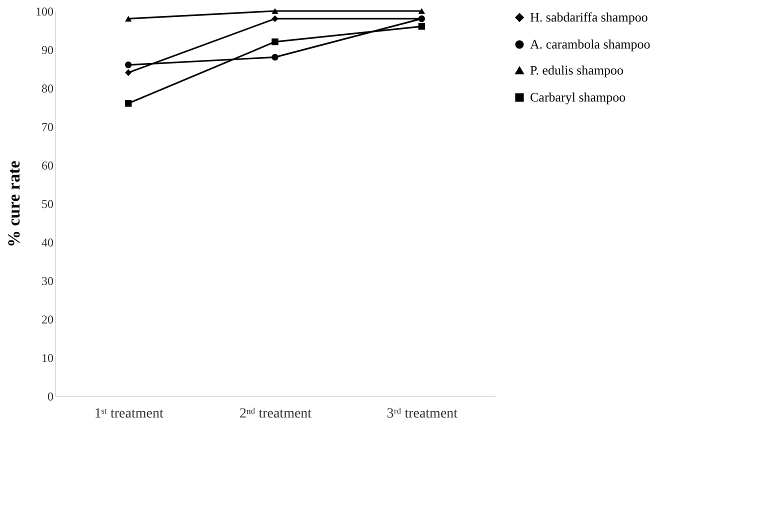 This screenshot has width=784, height=519. I want to click on x-tick-label: 2ⁿᵈ treatment, so click(275, 414).